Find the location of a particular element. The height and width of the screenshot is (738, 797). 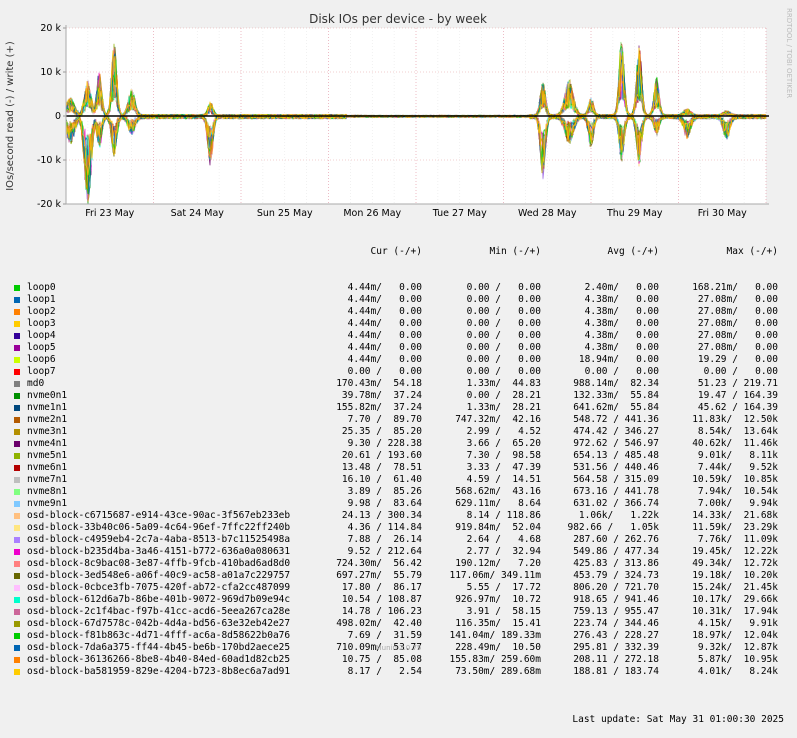

legend-label: loop6 is located at coordinates (41, 359).